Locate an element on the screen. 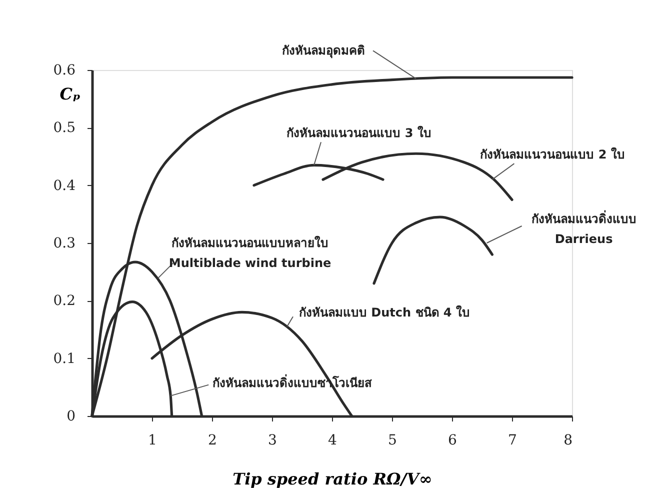 This screenshot has height=488, width=660. annotation: กังหันลมแนวนอนแบบ 2 ใบ is located at coordinates (552, 154).